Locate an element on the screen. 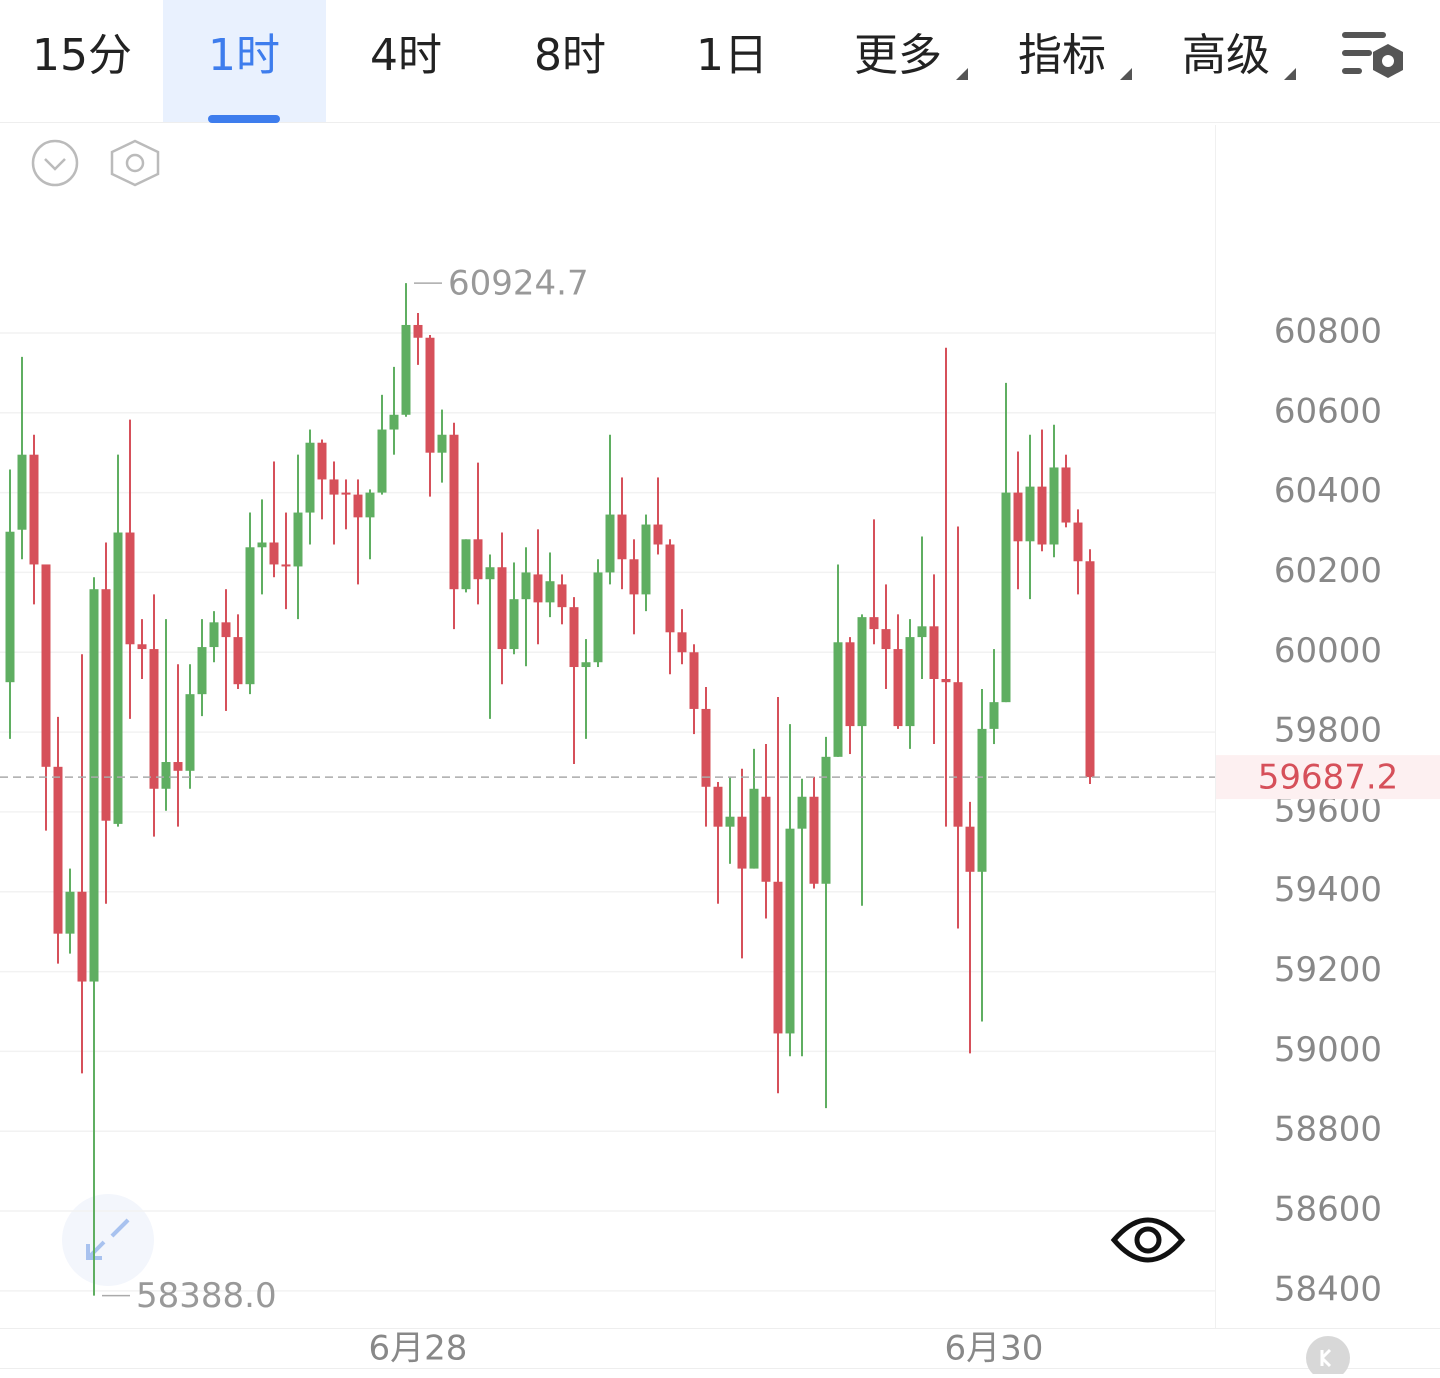 The height and width of the screenshot is (1378, 1440). y-tick-label: 58400 is located at coordinates (1328, 1289).